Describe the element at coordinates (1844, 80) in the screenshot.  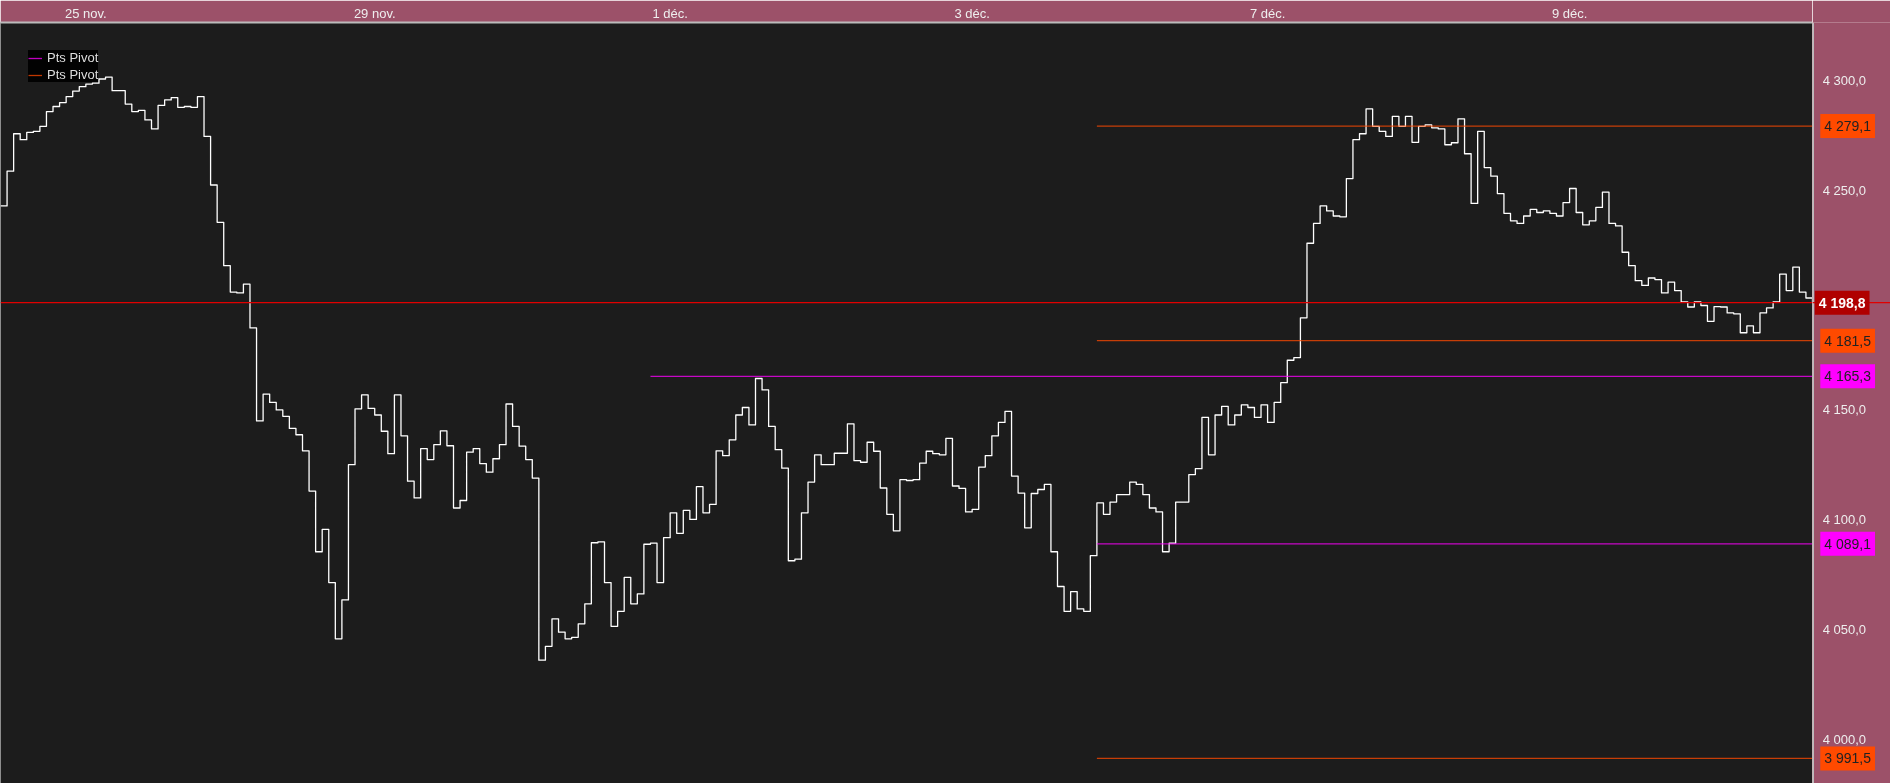
I see `y-tick-label: 4 300,0` at that location.